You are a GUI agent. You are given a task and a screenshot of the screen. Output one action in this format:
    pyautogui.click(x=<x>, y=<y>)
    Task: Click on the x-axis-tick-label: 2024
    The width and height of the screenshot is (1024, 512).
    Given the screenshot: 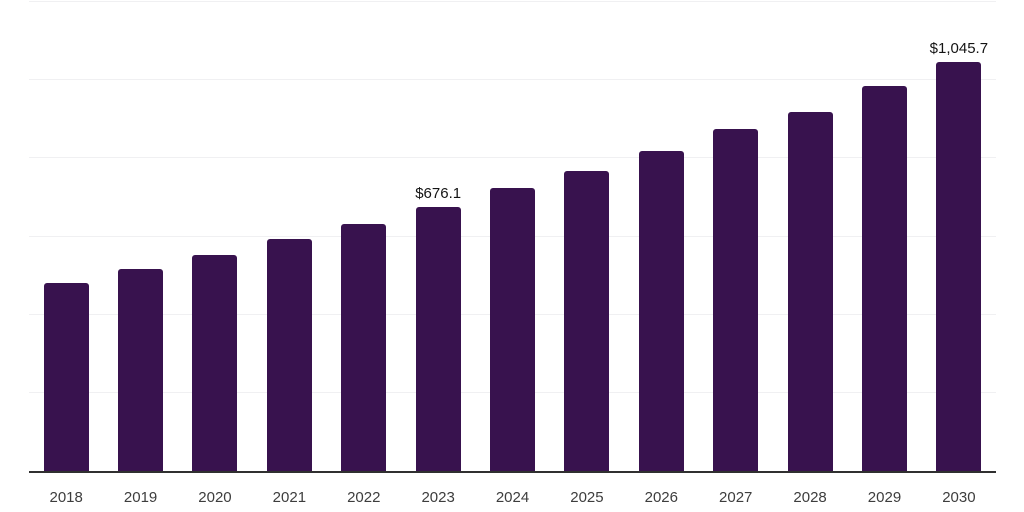 What is the action you would take?
    pyautogui.click(x=512, y=497)
    